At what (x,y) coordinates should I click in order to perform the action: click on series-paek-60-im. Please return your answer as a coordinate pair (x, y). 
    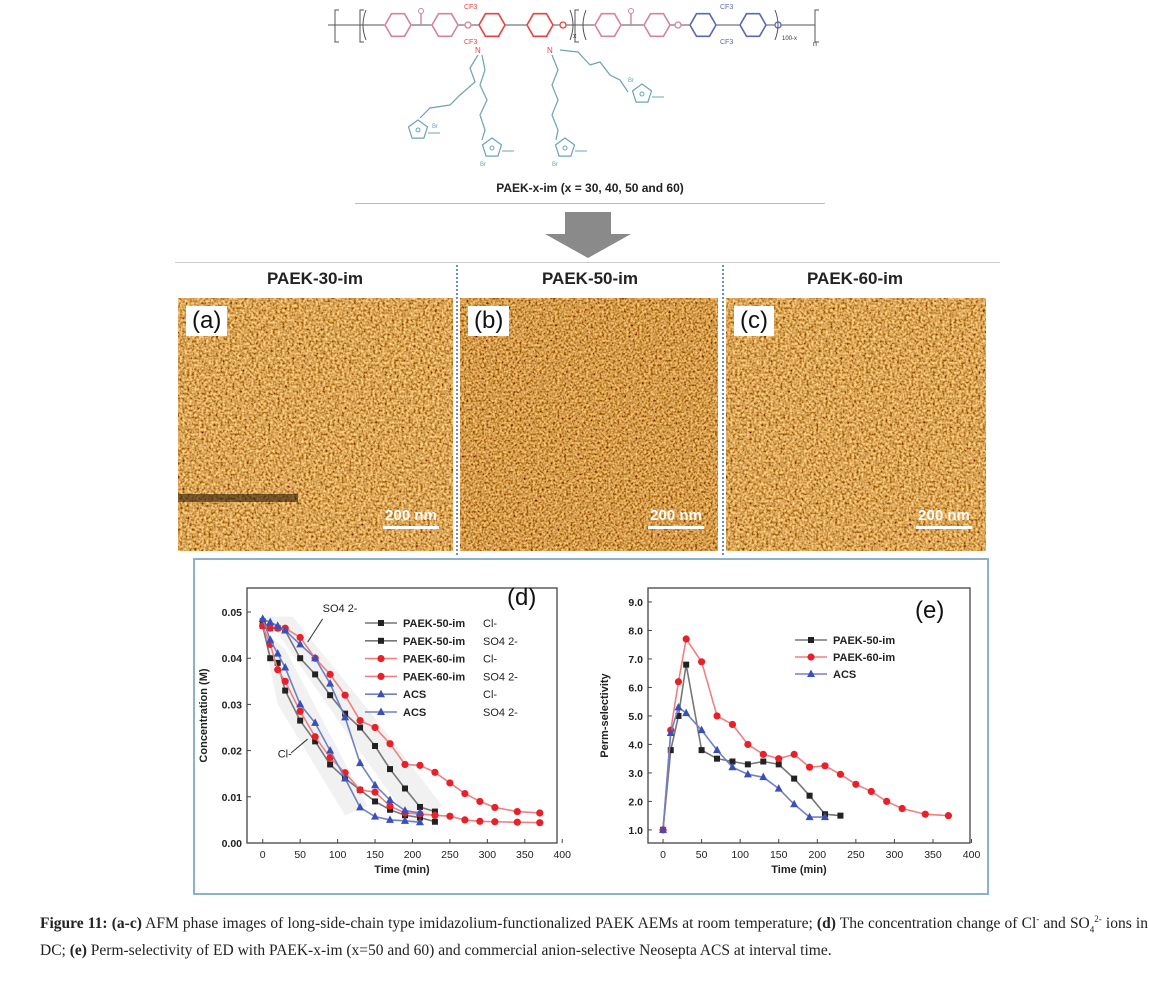
    Looking at the image, I should click on (806, 734).